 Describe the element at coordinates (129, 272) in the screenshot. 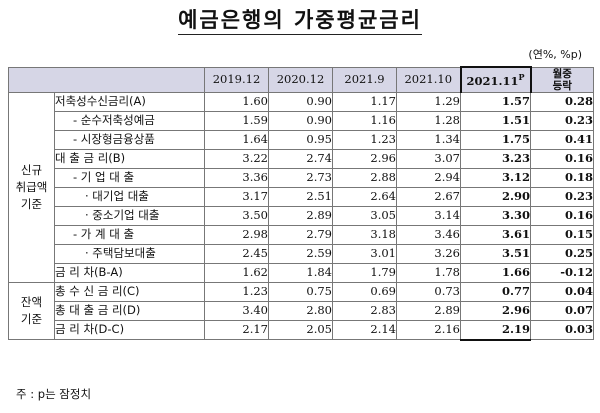

I see `row-label: 금 리 차(B-A)` at that location.